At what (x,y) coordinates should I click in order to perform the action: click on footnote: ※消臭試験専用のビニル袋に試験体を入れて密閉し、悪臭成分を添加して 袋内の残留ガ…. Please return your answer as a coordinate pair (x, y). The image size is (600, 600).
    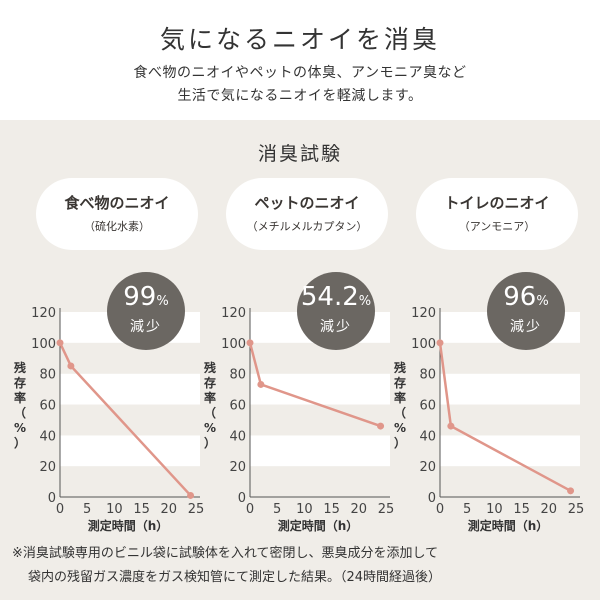
    Looking at the image, I should click on (302, 566).